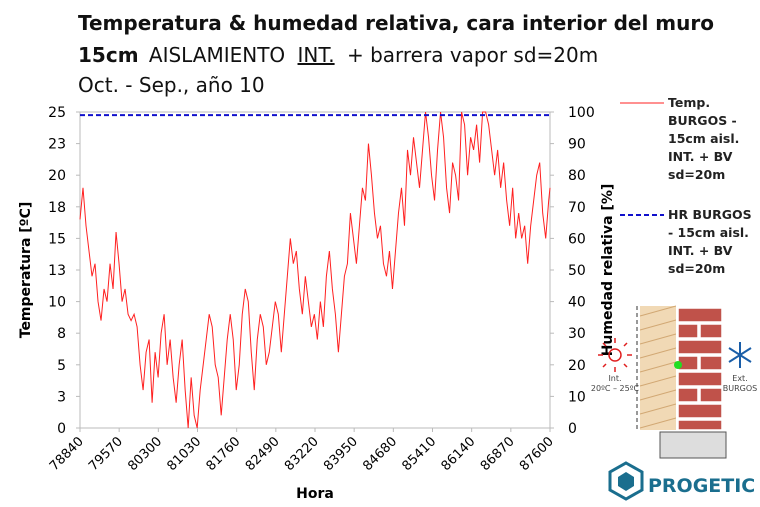 This screenshot has width=760, height=507. What do you see at coordinates (302, 454) in the screenshot?
I see `x-tick-label: 83220` at bounding box center [302, 454].